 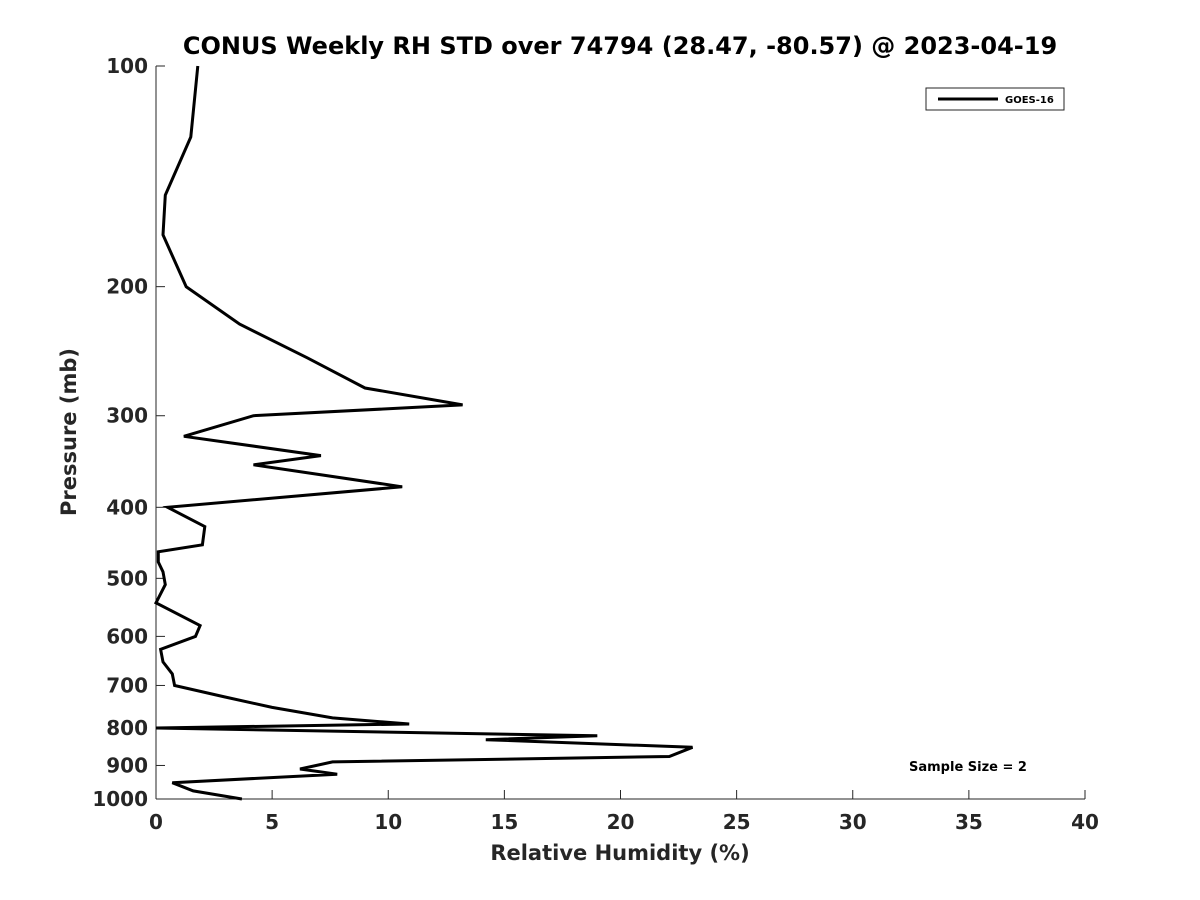 I want to click on x-tick-label: 0, so click(x=156, y=822).